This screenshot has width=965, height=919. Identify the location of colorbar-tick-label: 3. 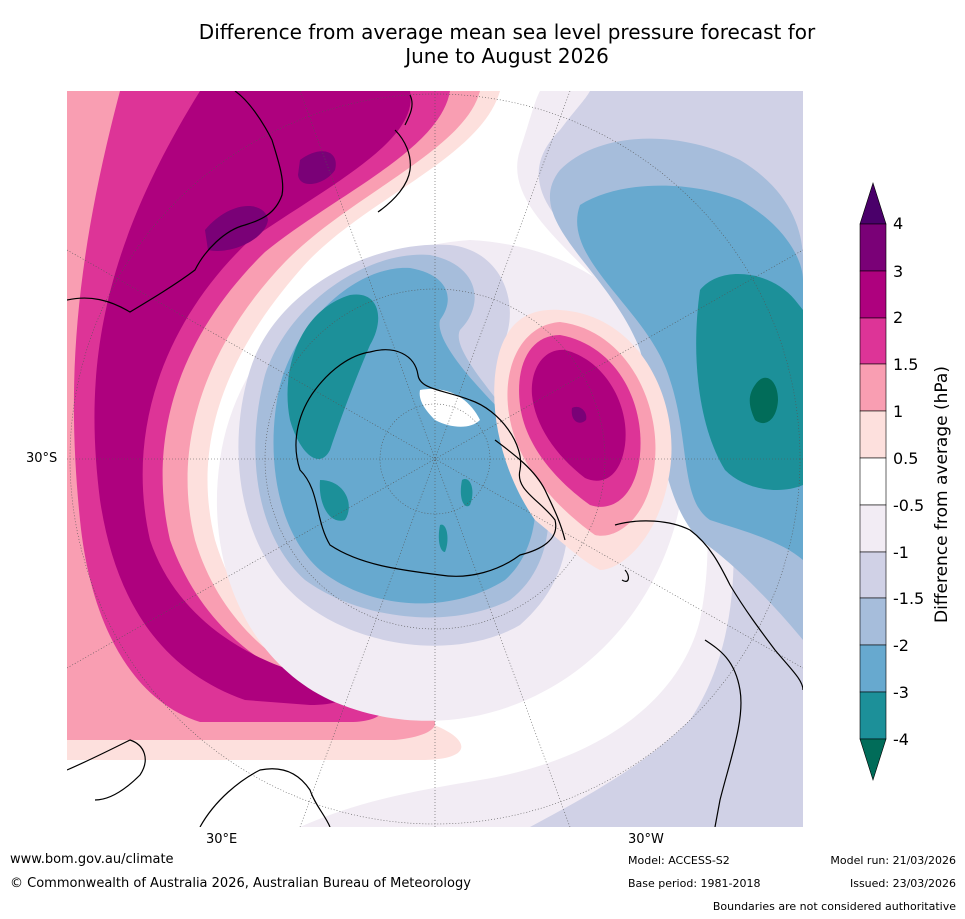
(898, 271).